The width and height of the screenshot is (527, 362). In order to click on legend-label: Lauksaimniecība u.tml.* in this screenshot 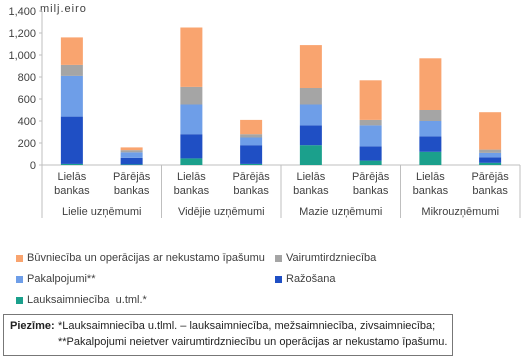, I will do `click(87, 300)`.